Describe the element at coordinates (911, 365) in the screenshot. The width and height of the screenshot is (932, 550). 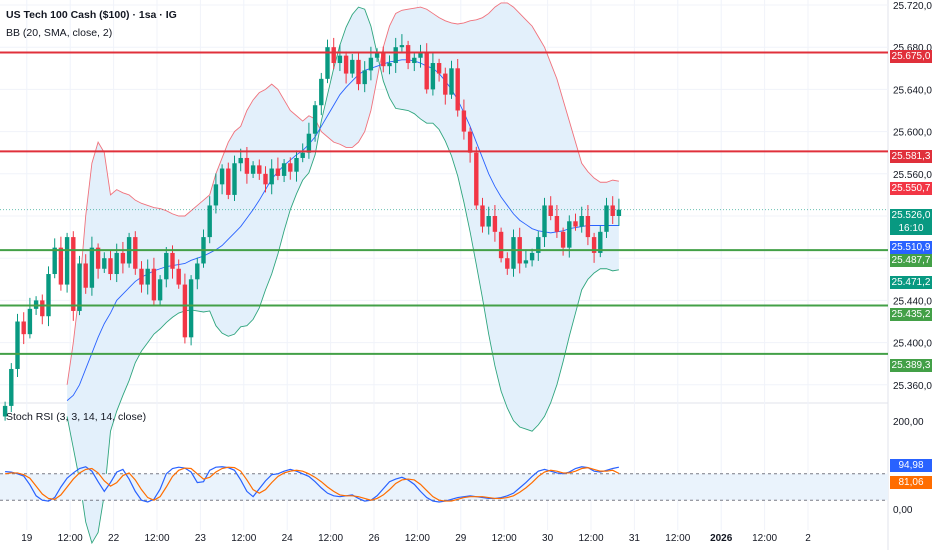
I see `support-level-label: 25.389,3` at that location.